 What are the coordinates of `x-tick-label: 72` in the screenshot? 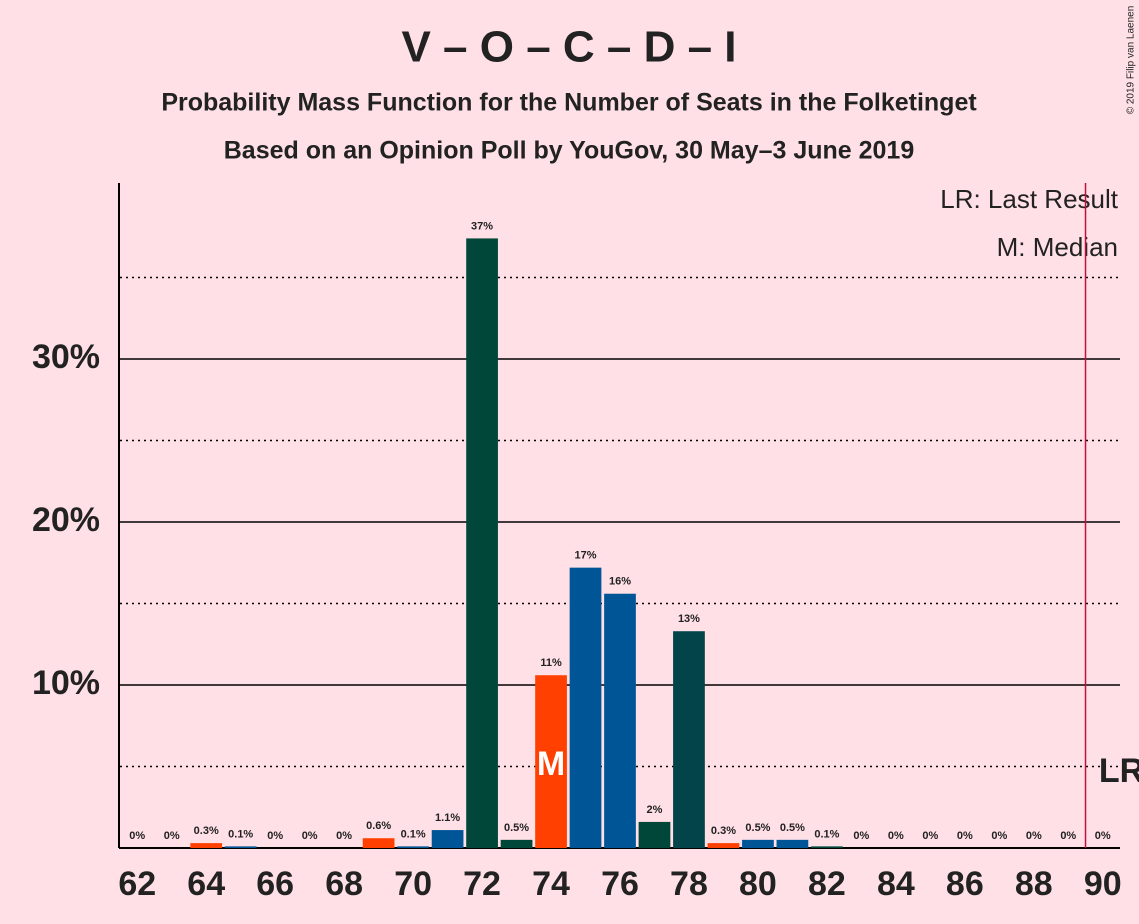 It's located at (482, 884).